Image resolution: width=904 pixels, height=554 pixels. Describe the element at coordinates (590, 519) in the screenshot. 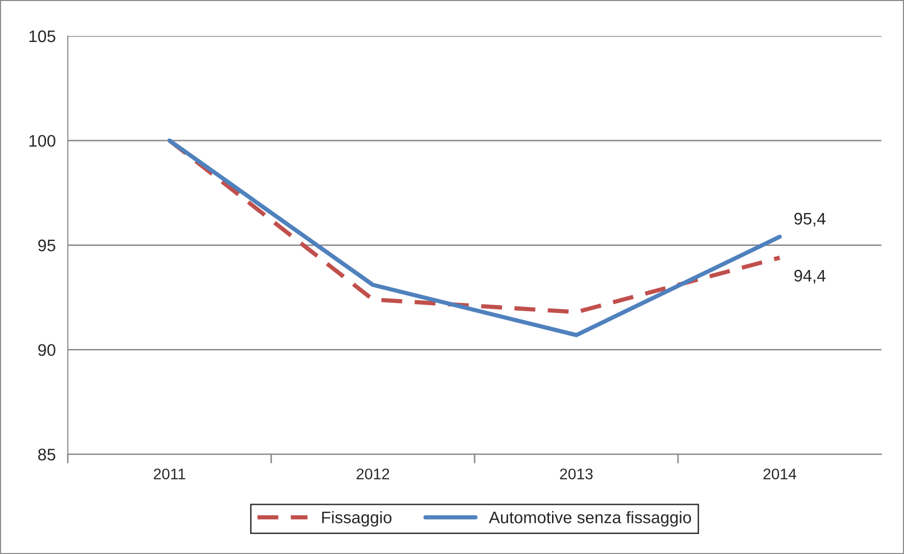

I see `legend-label: Automotive senza fissaggio` at that location.